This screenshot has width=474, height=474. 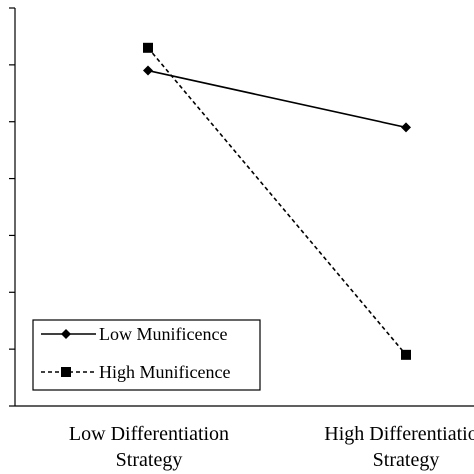 What do you see at coordinates (66, 372) in the screenshot?
I see `legend-swatch-square` at bounding box center [66, 372].